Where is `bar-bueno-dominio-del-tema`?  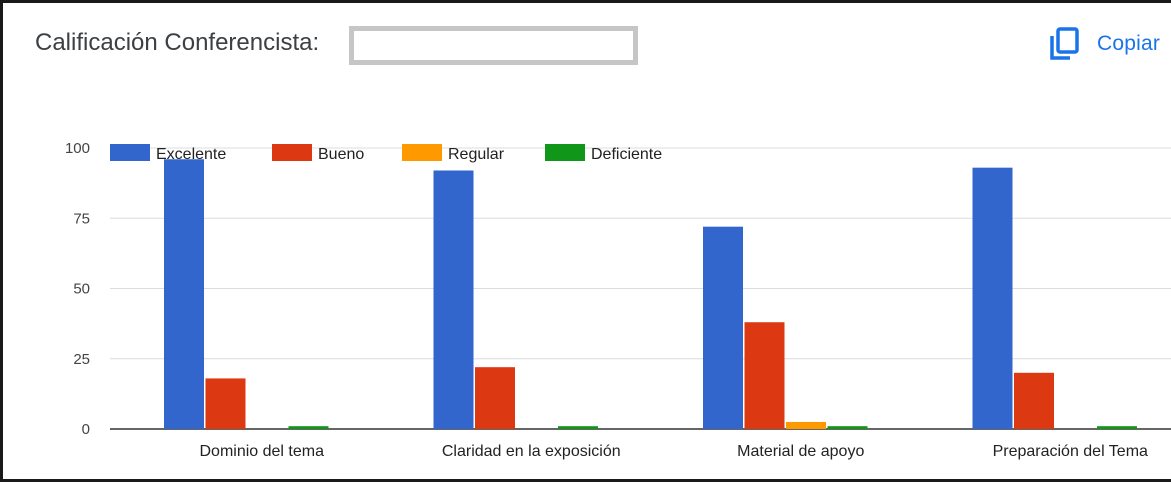
bar-bueno-dominio-del-tema is located at coordinates (225, 403).